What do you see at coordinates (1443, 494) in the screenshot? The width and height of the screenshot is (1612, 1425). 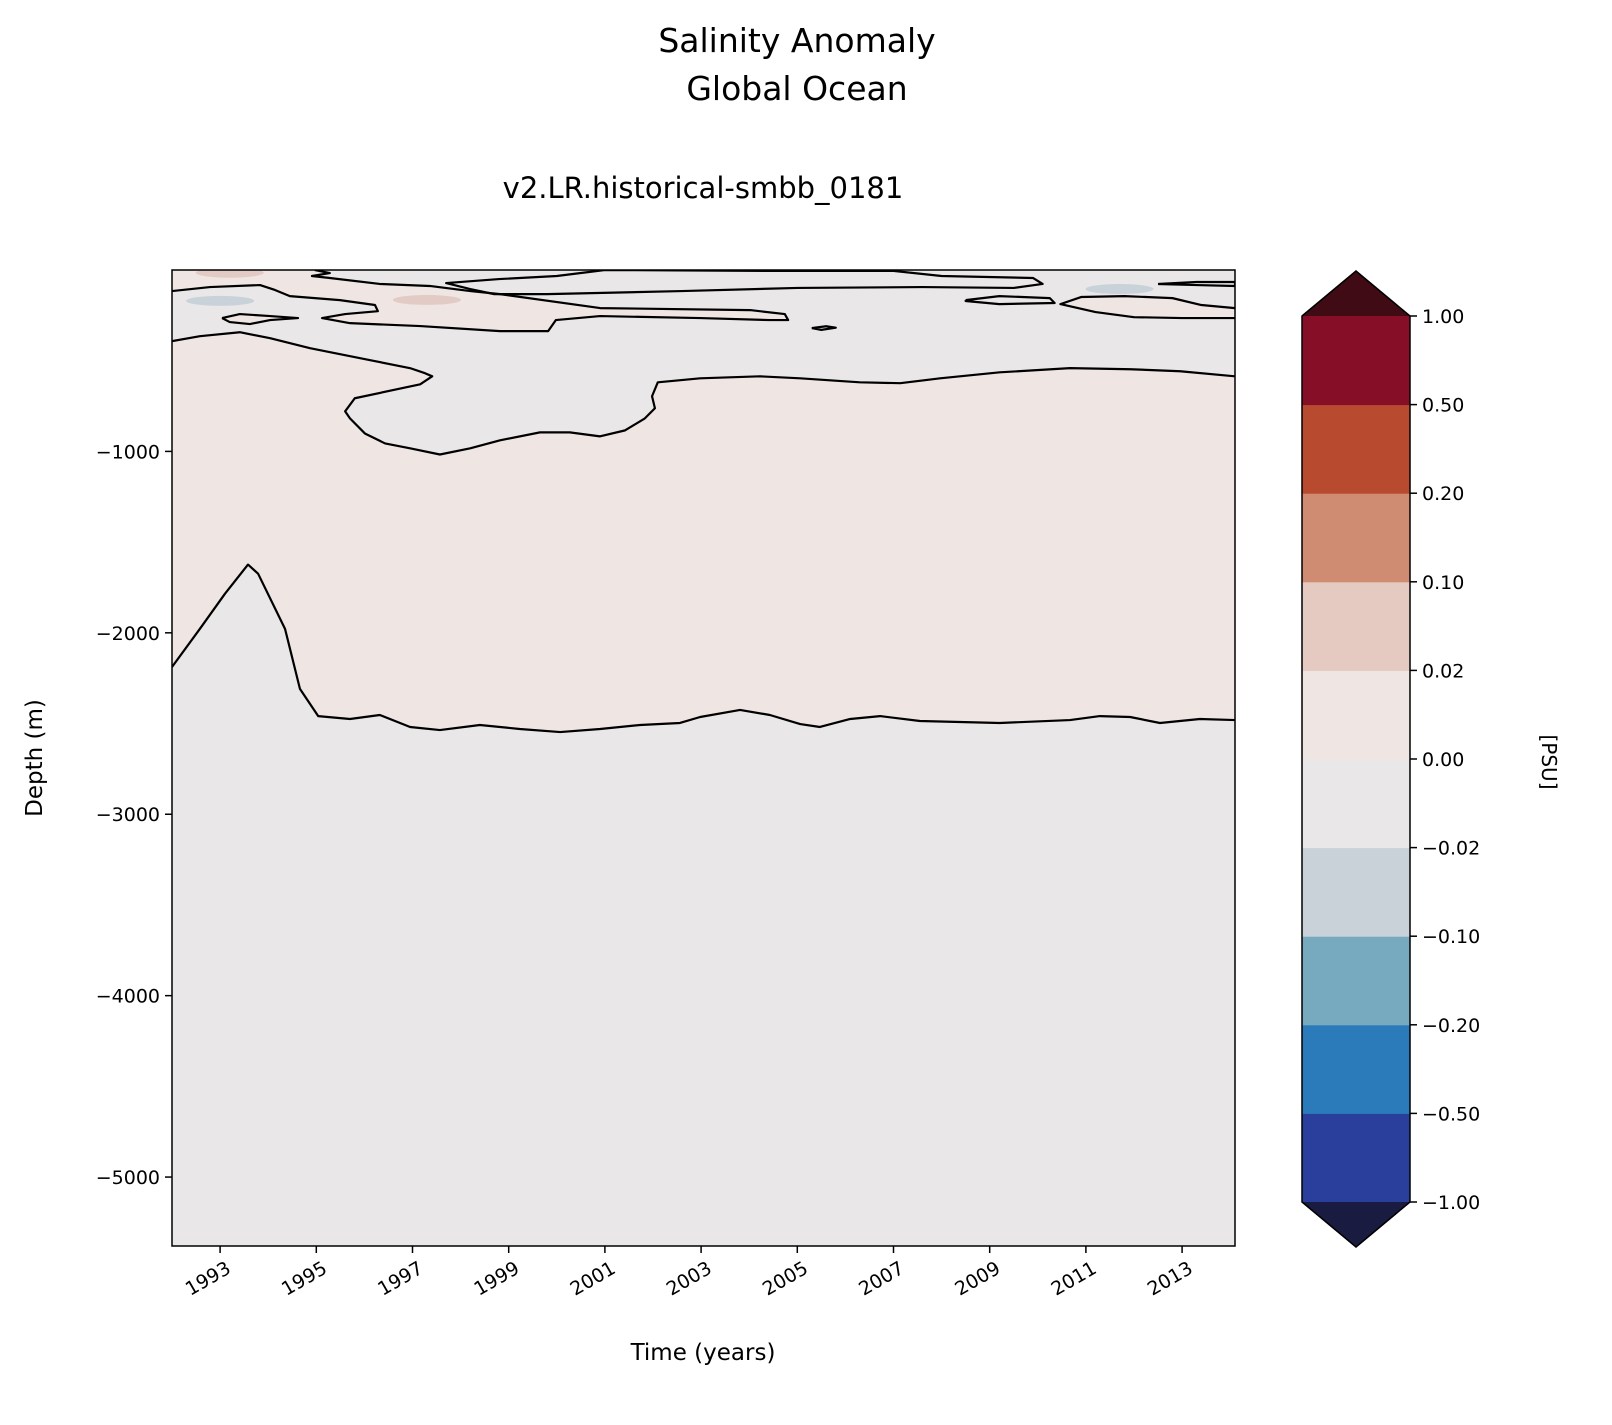 I see `colorbar-tick-label: 0.20` at bounding box center [1443, 494].